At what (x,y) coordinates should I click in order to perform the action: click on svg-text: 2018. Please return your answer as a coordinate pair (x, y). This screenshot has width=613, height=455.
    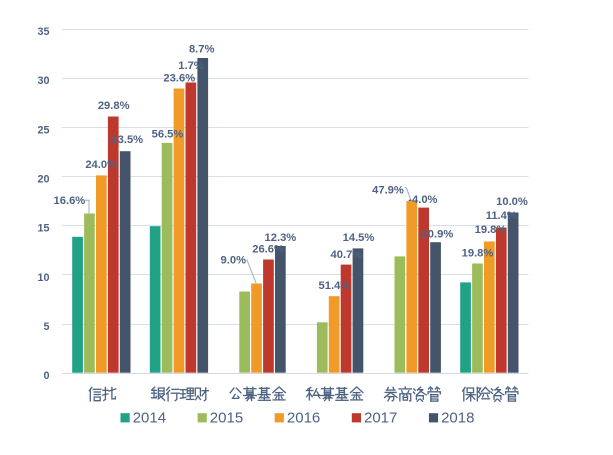
    Looking at the image, I should click on (457, 417).